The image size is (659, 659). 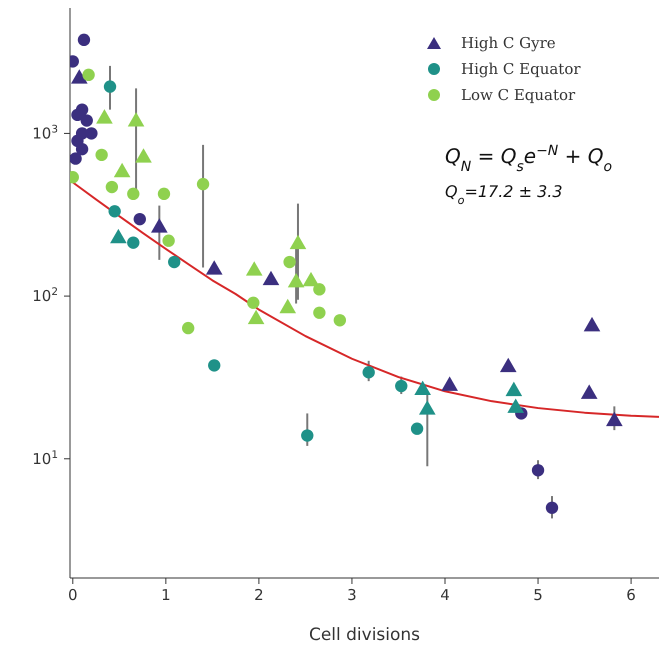 I want to click on x-tick-label: 6, so click(x=631, y=595).